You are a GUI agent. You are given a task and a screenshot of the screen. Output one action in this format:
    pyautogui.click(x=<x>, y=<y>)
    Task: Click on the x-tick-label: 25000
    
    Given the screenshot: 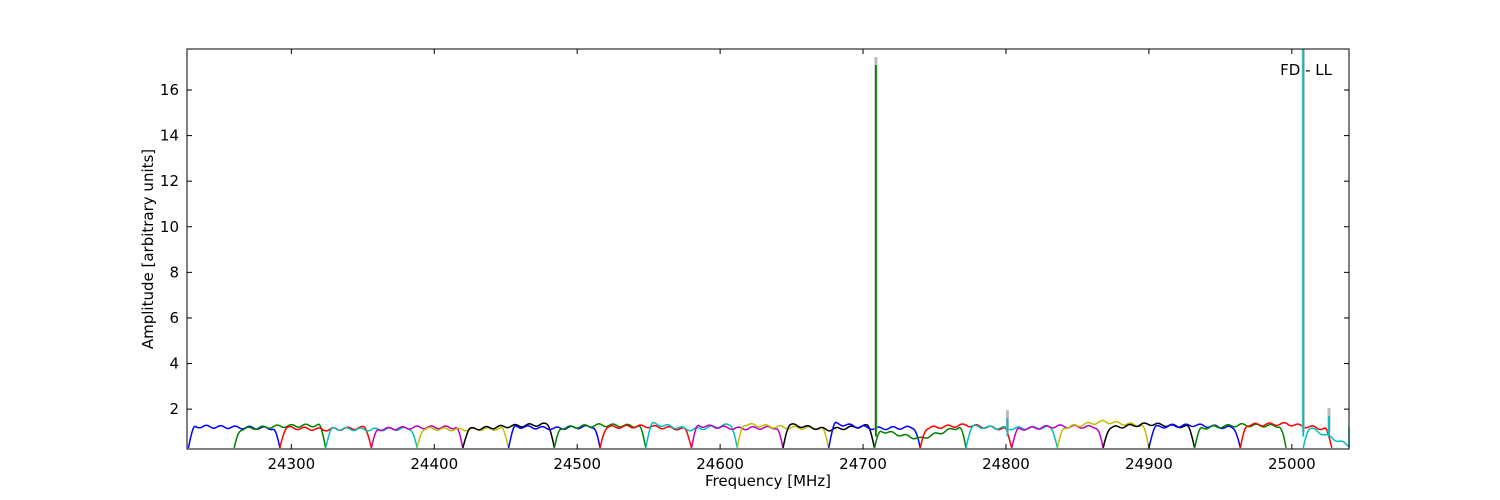 What is the action you would take?
    pyautogui.click(x=1292, y=464)
    